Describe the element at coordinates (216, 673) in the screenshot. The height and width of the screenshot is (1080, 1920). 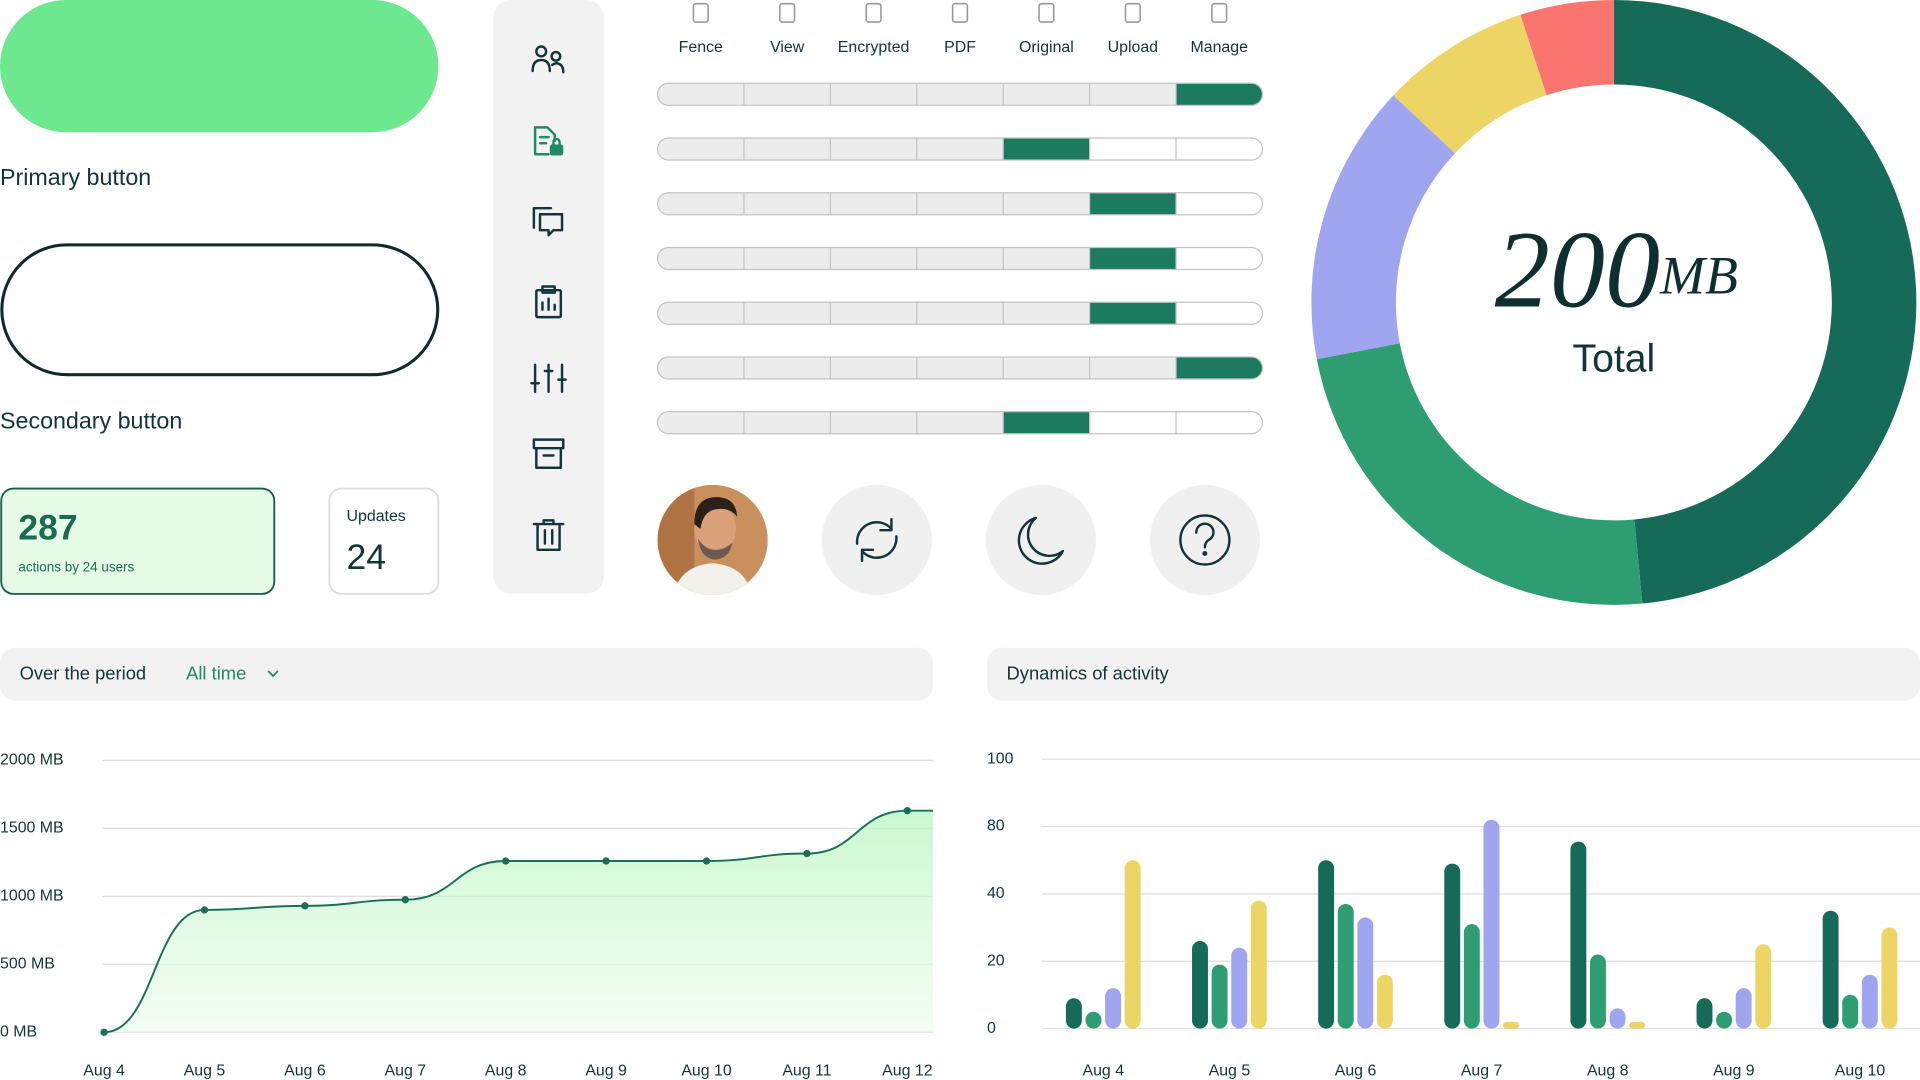
I see `period-filter: All time` at that location.